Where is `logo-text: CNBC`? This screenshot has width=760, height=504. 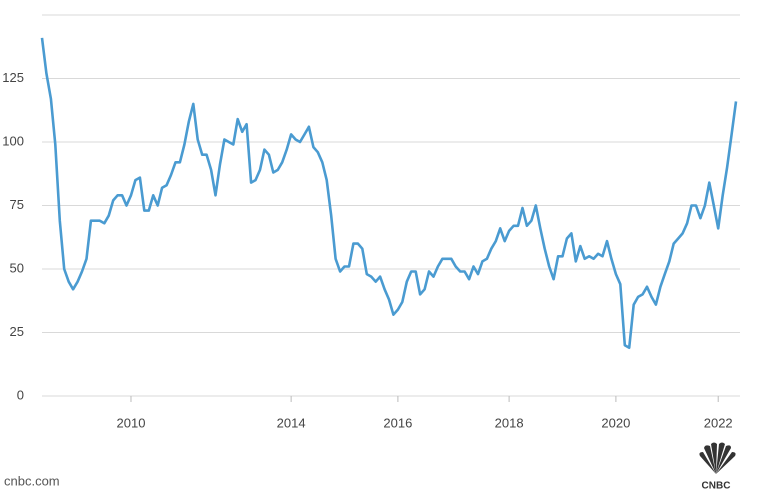 logo-text: CNBC is located at coordinates (716, 486).